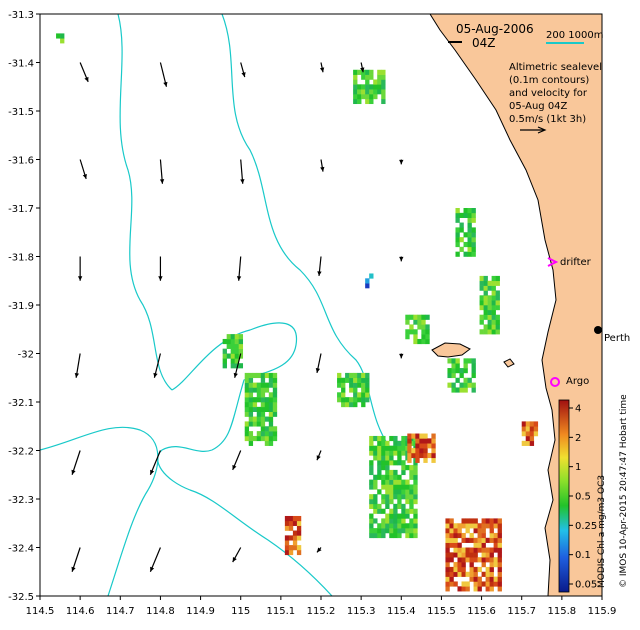 The height and width of the screenshot is (630, 640). I want to click on x-tick-label: 115.4, so click(401, 611).